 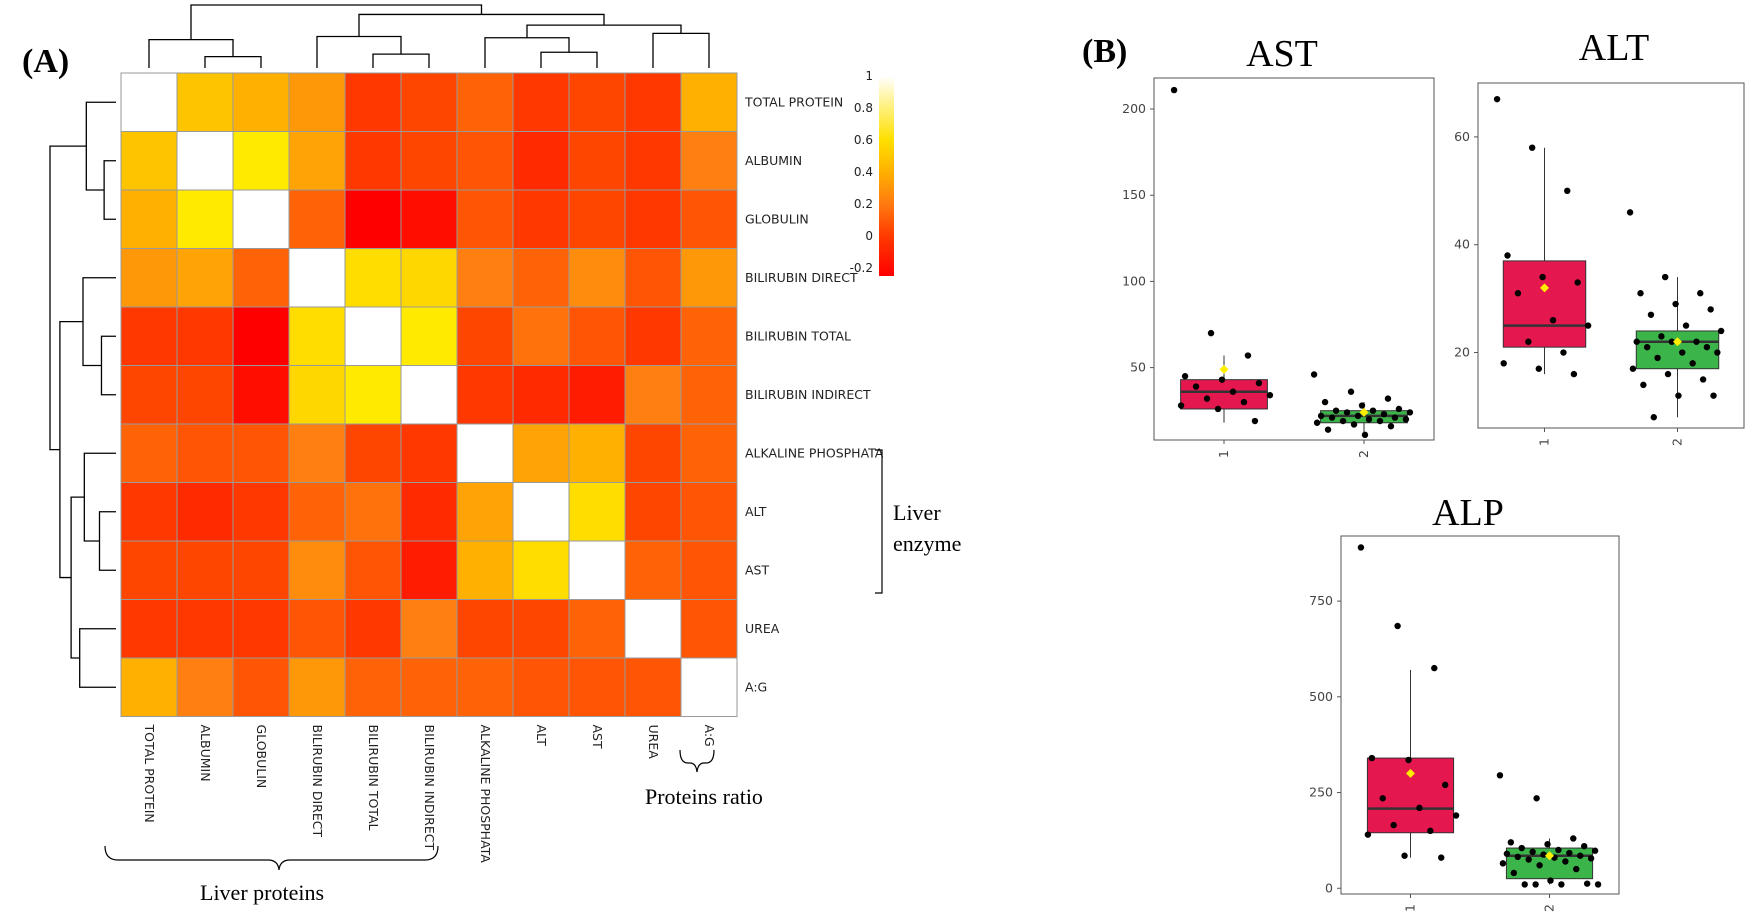 What do you see at coordinates (1224, 394) in the screenshot?
I see `box-iqr` at bounding box center [1224, 394].